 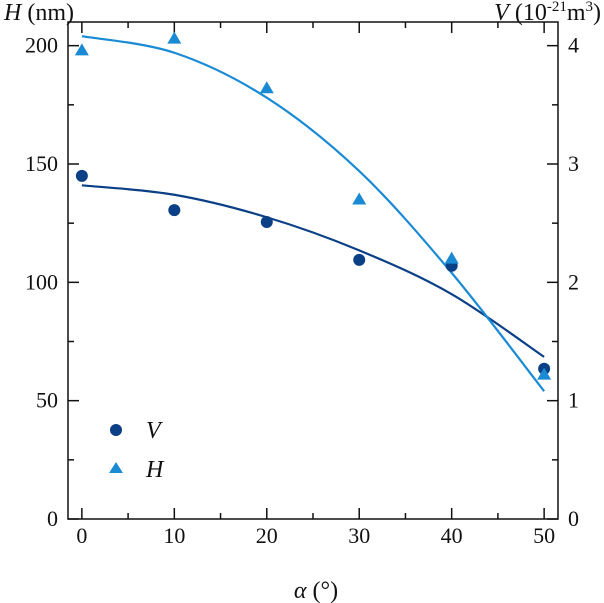 I want to click on y-right-tick-label: 0, so click(x=573, y=518).